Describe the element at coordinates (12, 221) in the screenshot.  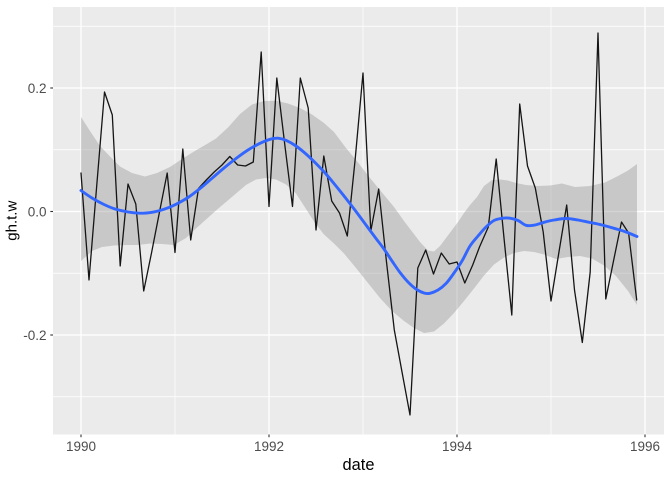
I see `svg-text: gh.t.w` at that location.